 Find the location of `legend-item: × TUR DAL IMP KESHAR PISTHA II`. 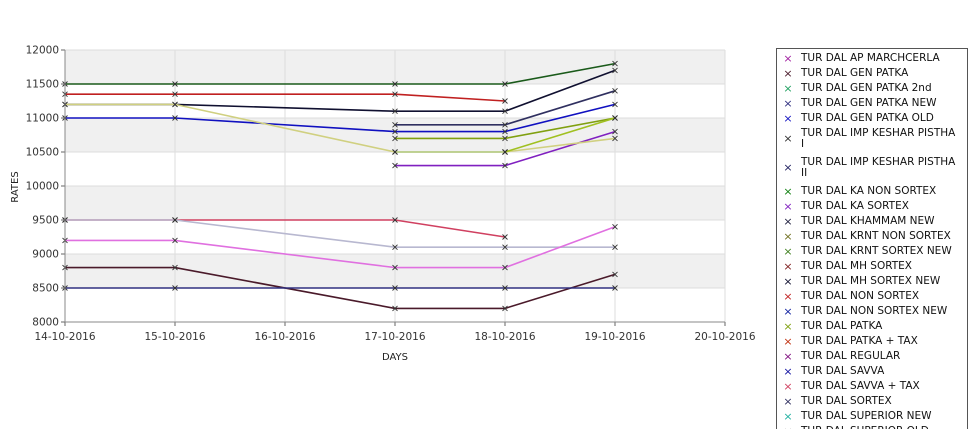

legend-item: × TUR DAL IMP KESHAR PISTHA II is located at coordinates (871, 168).